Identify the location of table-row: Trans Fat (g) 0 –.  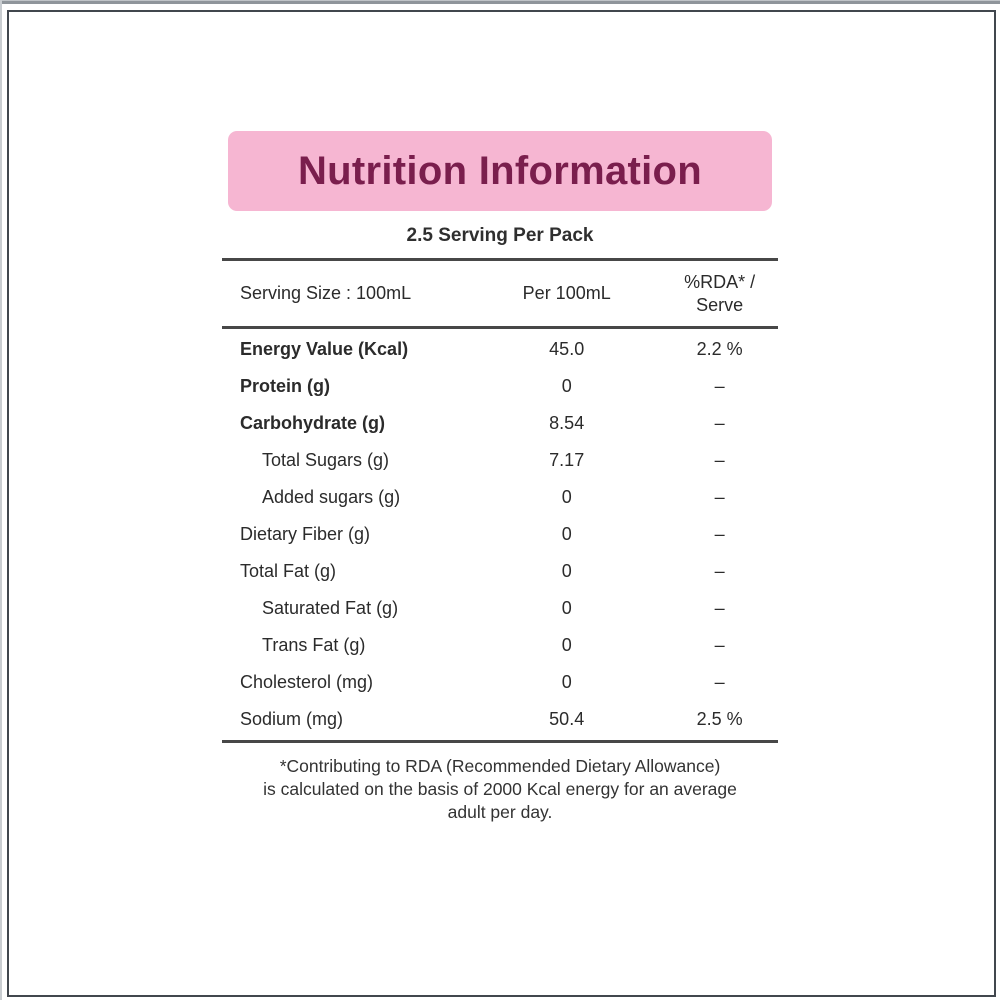
(500, 645).